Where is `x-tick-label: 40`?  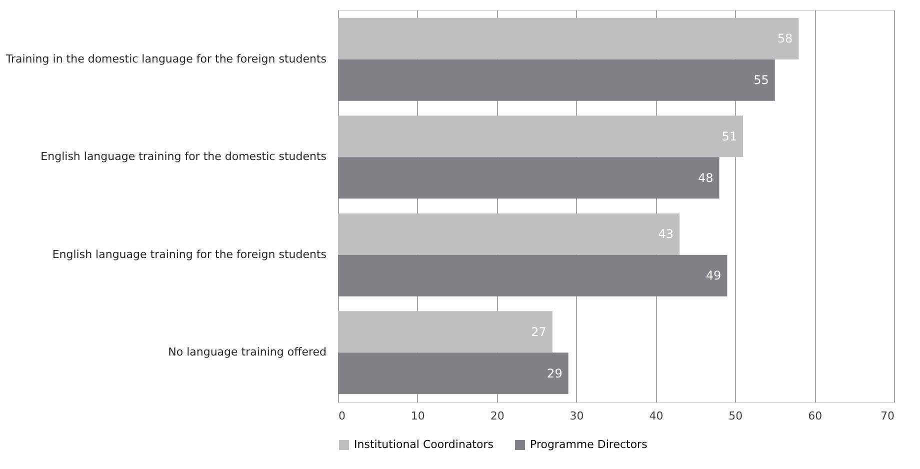 x-tick-label: 40 is located at coordinates (656, 416).